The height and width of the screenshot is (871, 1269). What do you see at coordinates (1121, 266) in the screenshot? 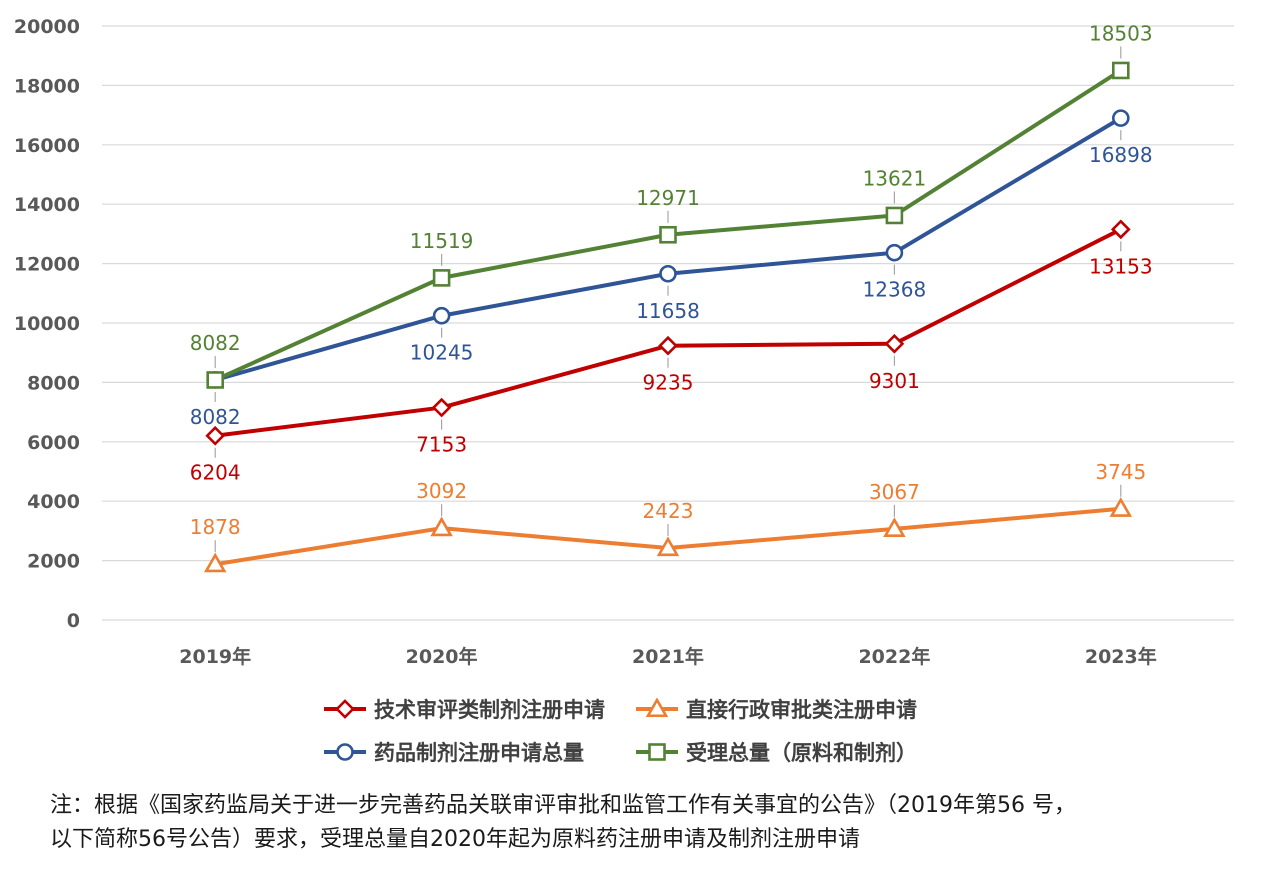
I see `series-0-data-label: 13153` at bounding box center [1121, 266].